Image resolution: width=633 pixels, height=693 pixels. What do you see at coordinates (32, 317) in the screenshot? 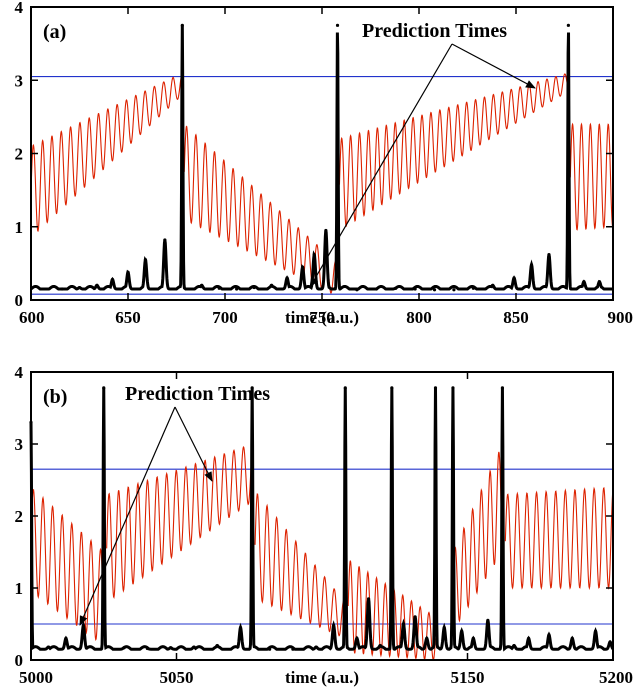
I see `x-tick-label: 600` at bounding box center [32, 317].